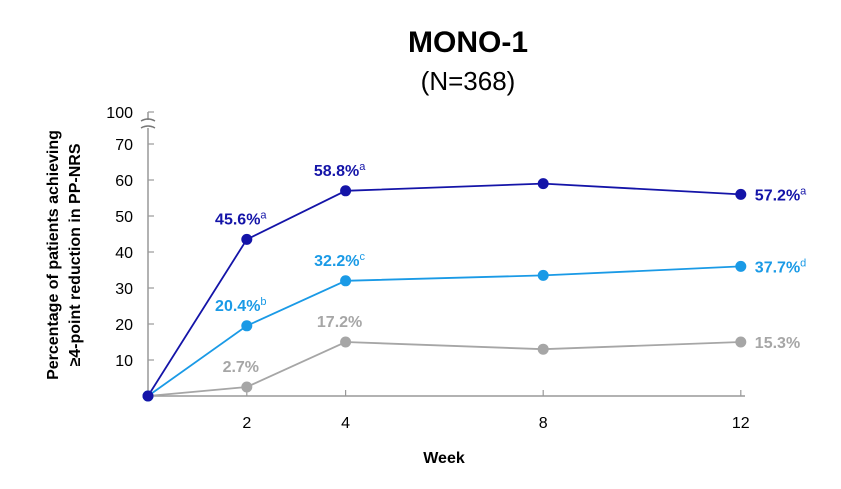 This screenshot has height=489, width=841. What do you see at coordinates (124, 217) in the screenshot?
I see `y-tick-label: 50` at bounding box center [124, 217].